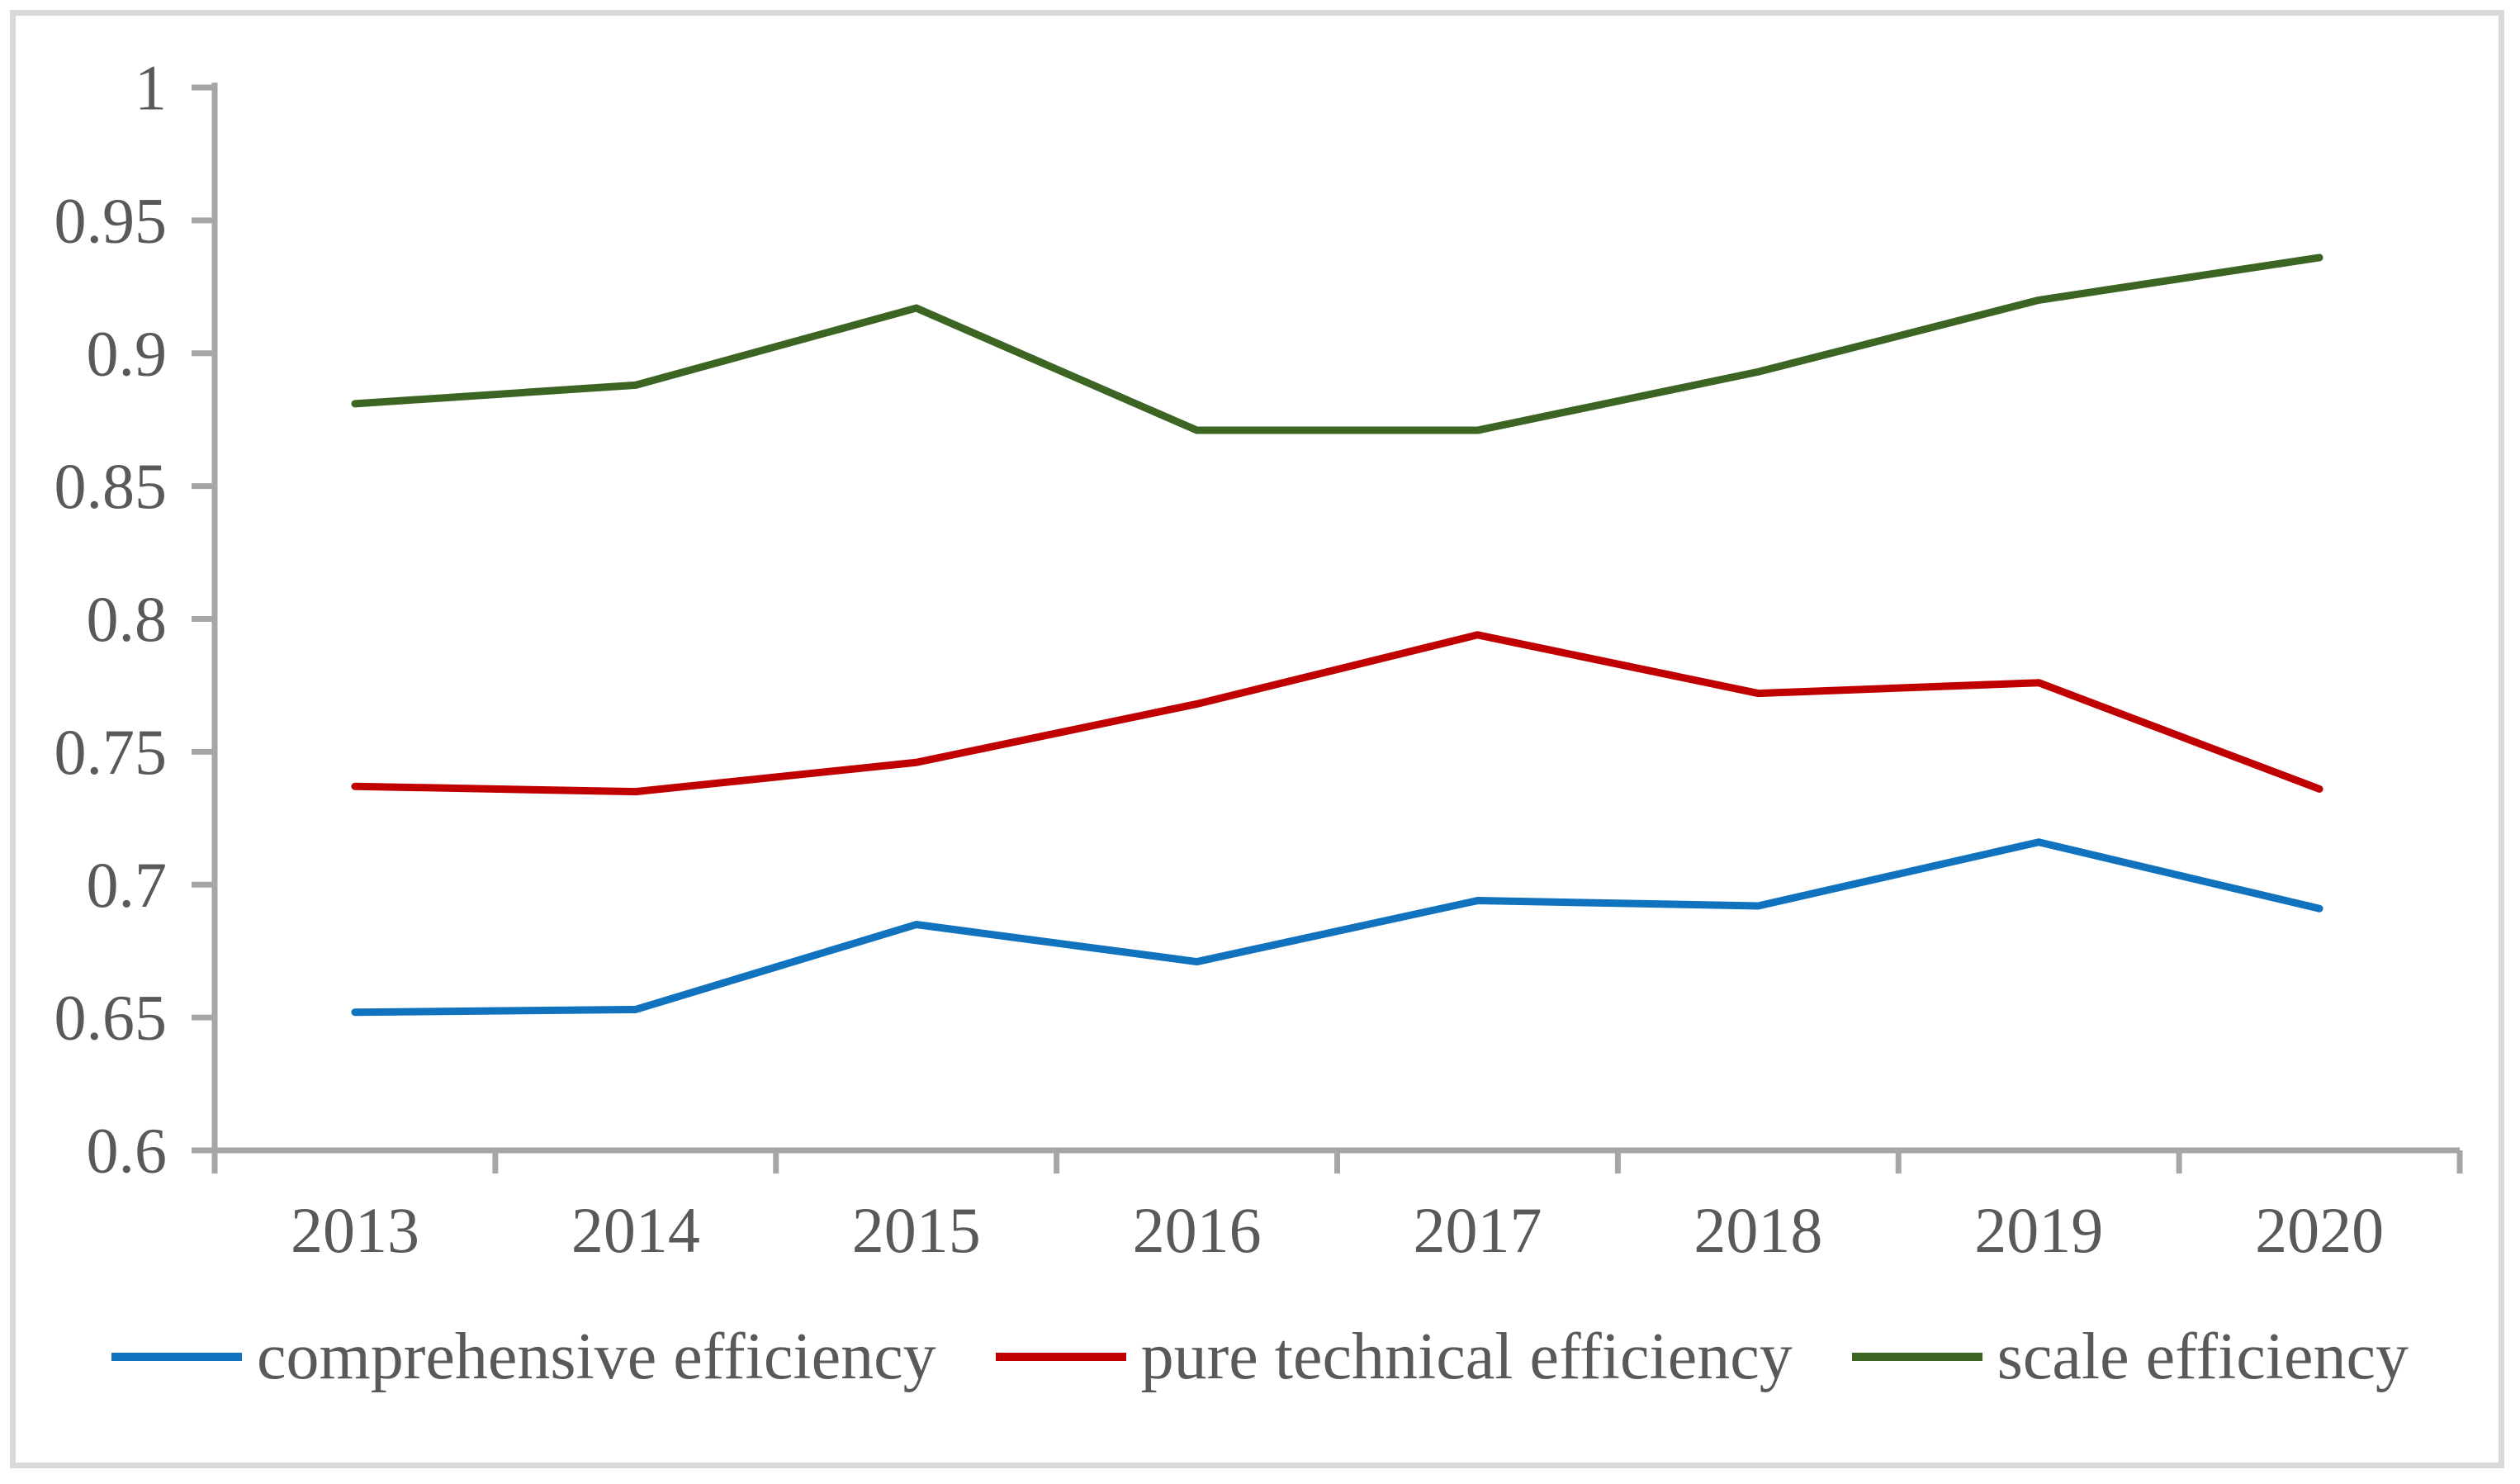 This screenshot has height=1484, width=2520. I want to click on legend-label-pure-technical-efficiency: pure technical efficiency, so click(1466, 1356).